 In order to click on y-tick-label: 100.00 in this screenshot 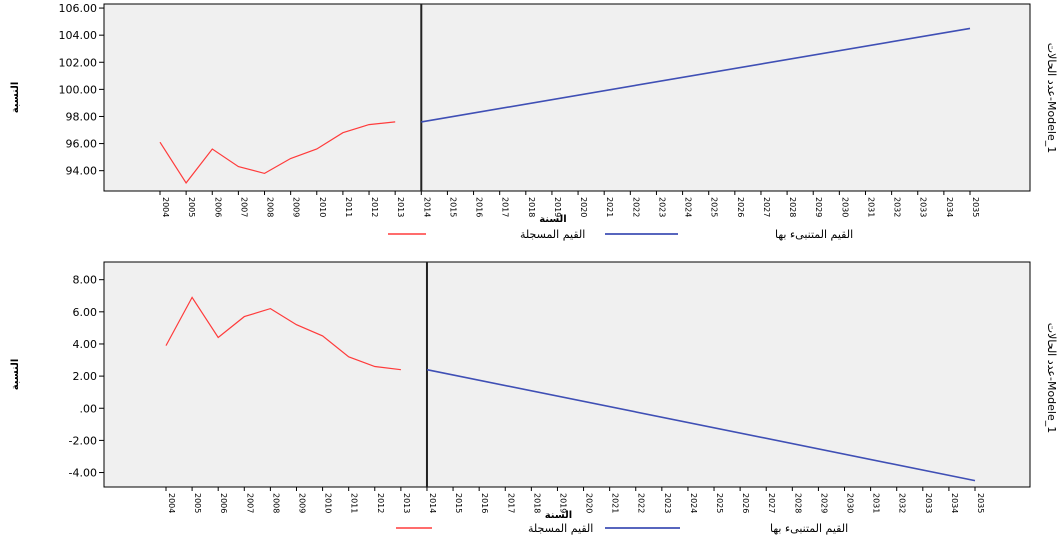, I will do `click(78, 89)`.